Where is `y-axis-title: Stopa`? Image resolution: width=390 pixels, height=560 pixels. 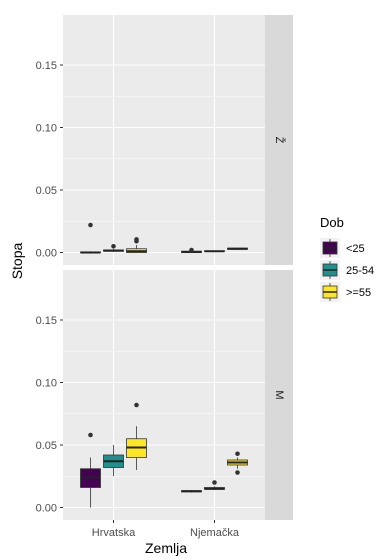 y-axis-title: Stopa is located at coordinates (17, 260).